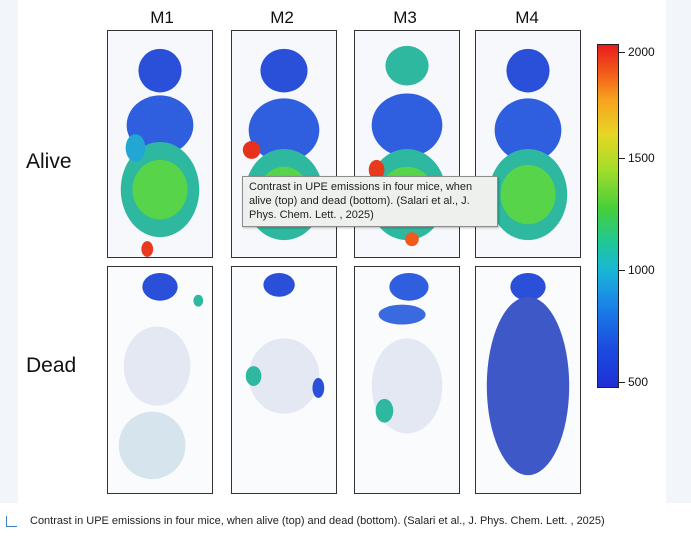  I want to click on colorbar-label-1500: 1500, so click(641, 158).